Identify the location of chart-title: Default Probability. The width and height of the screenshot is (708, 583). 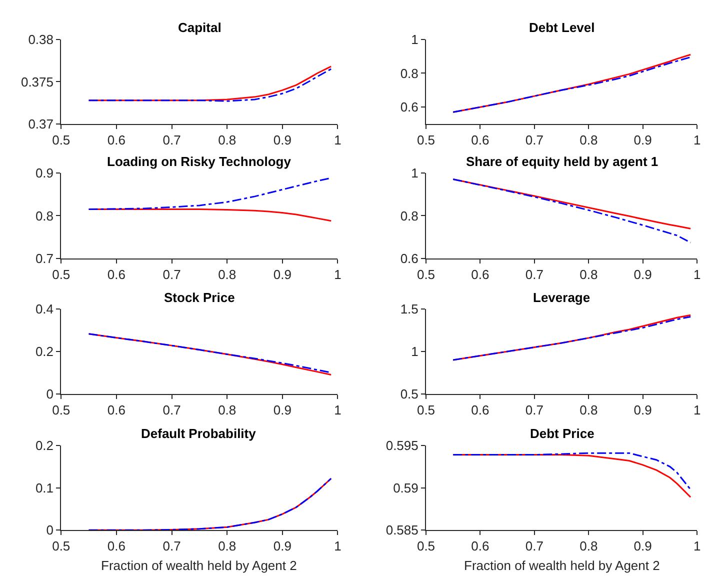
(199, 433).